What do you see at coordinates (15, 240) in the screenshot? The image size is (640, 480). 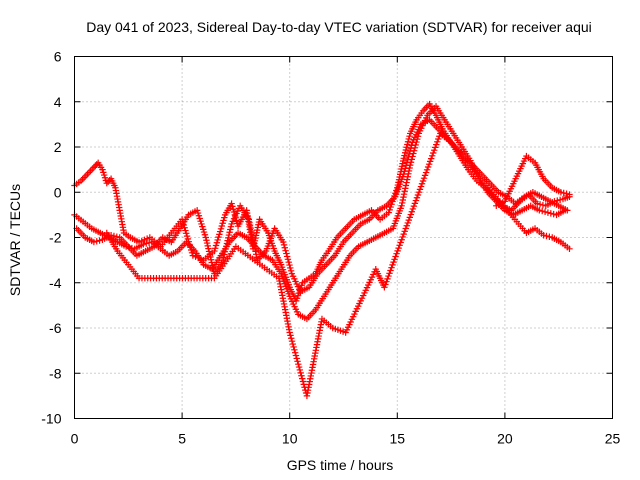 I see `y-axis-label: SDTVAR / TECUs` at bounding box center [15, 240].